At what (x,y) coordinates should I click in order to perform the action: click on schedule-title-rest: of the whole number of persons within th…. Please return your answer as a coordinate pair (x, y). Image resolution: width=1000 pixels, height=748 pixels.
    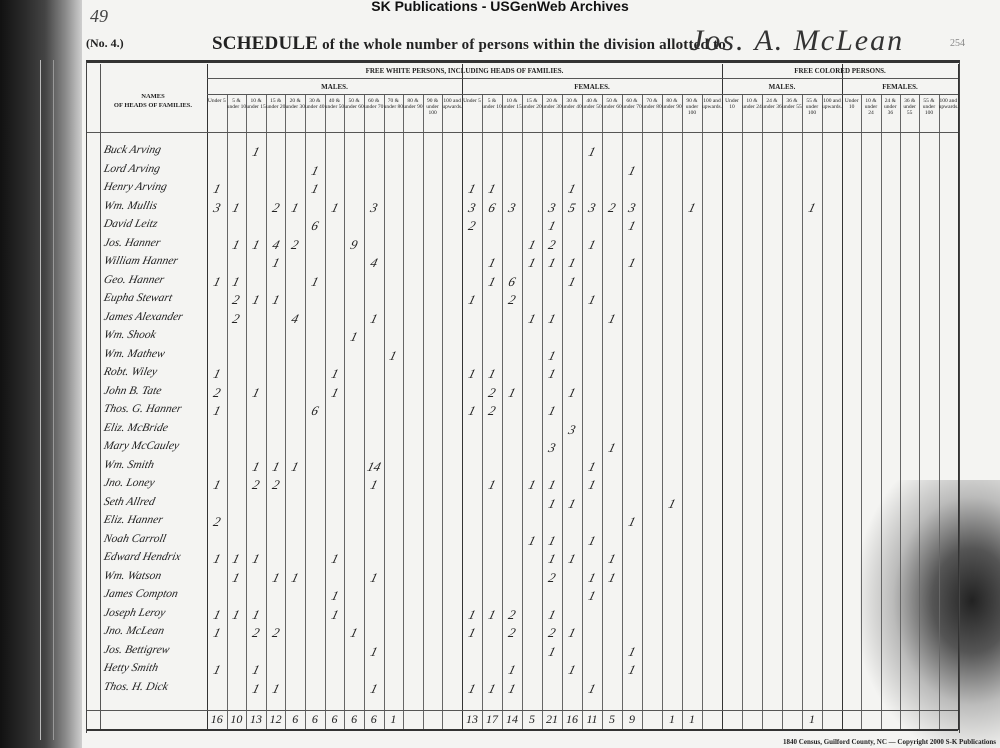
    Looking at the image, I should click on (522, 45).